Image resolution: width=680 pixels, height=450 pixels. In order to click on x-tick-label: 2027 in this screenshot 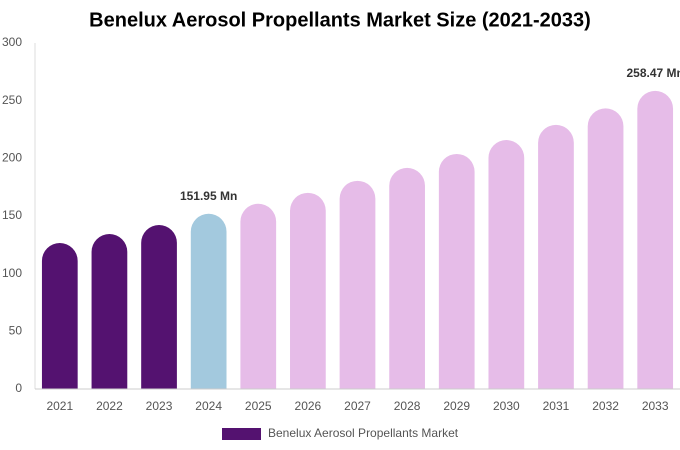, I will do `click(357, 406)`.